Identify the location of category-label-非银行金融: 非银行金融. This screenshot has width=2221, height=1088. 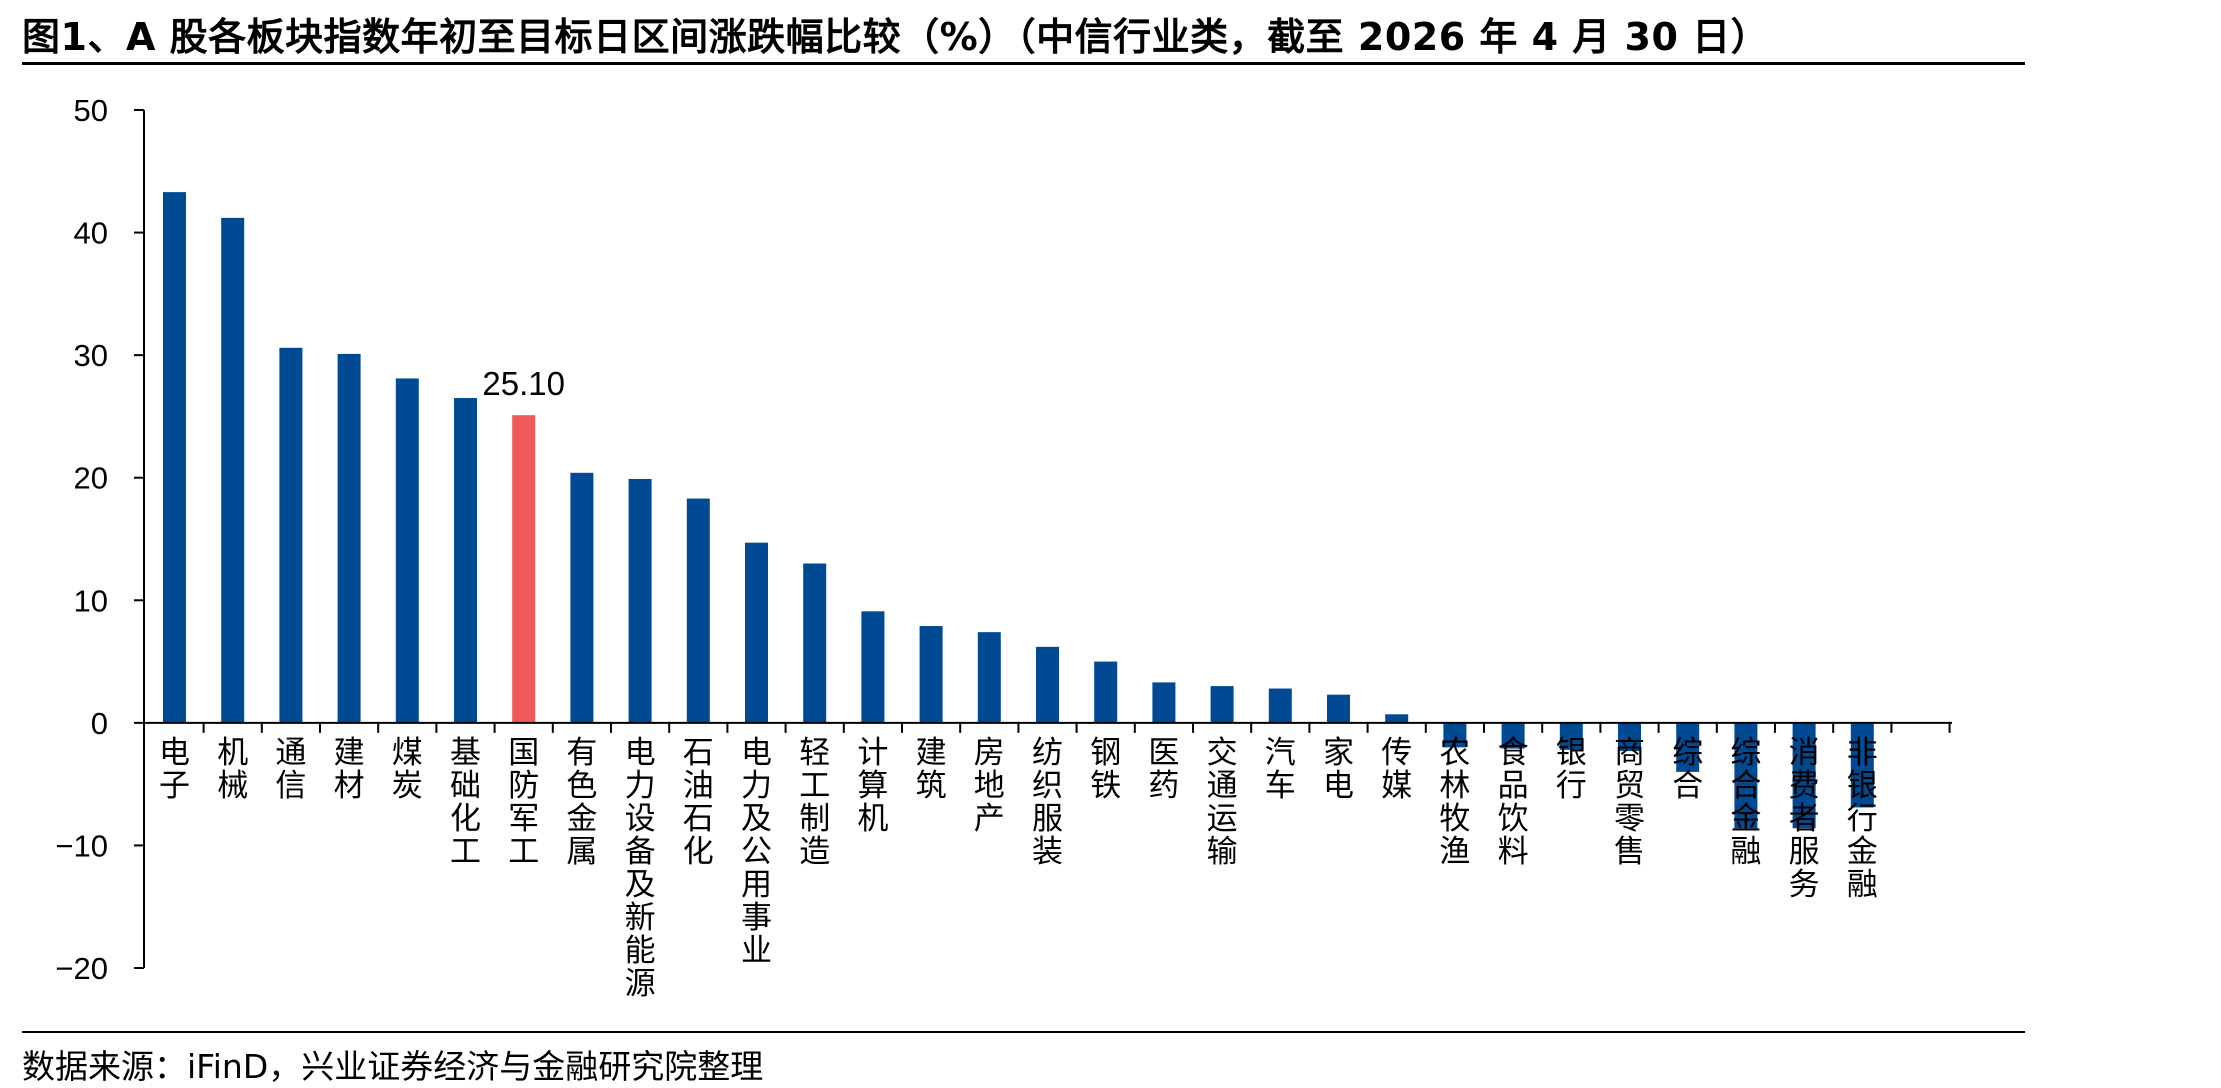
(1862, 819).